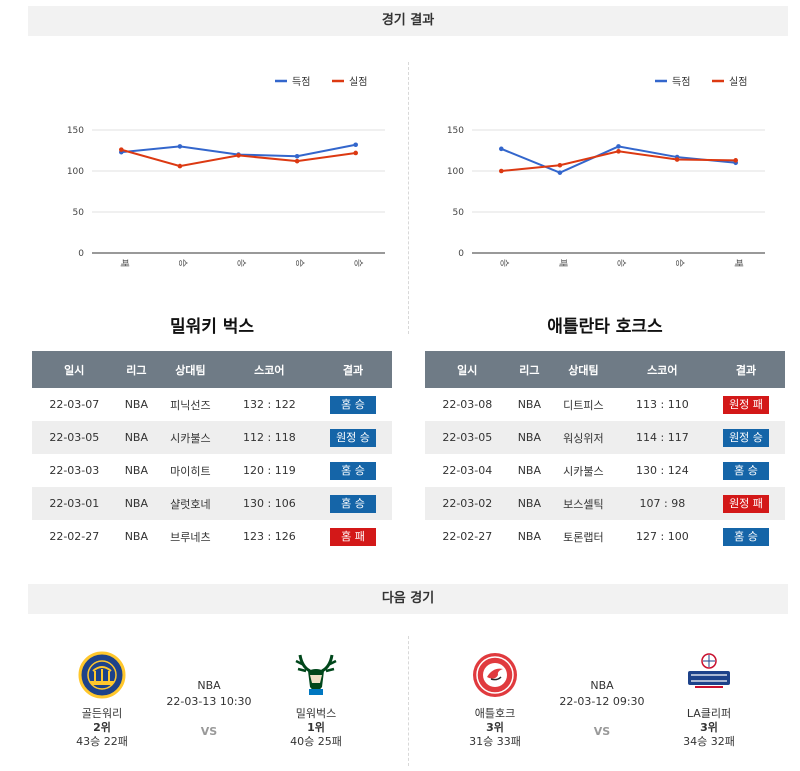 Image resolution: width=800 pixels, height=771 pixels. What do you see at coordinates (190, 537) in the screenshot?
I see `cell-opponent: 브루네츠` at bounding box center [190, 537].